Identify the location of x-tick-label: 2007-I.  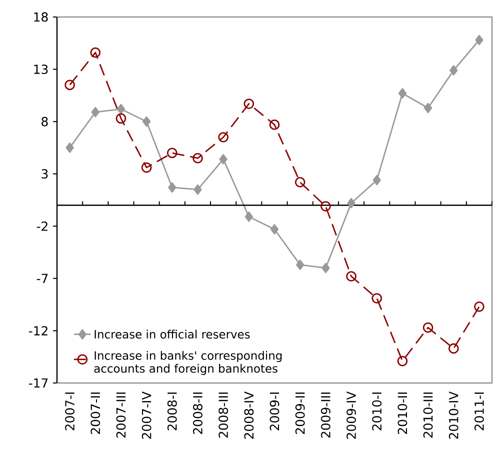
(69, 411).